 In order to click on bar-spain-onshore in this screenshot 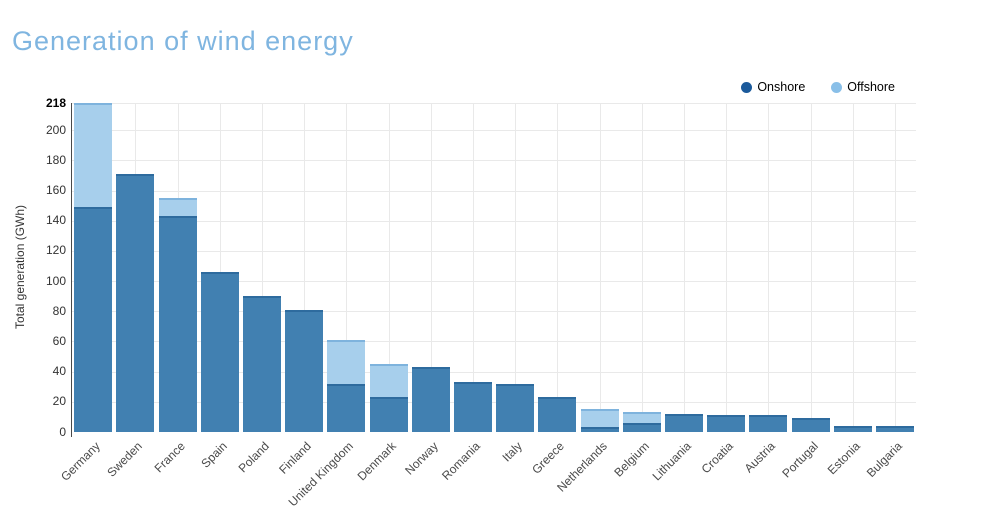, I will do `click(219, 352)`.